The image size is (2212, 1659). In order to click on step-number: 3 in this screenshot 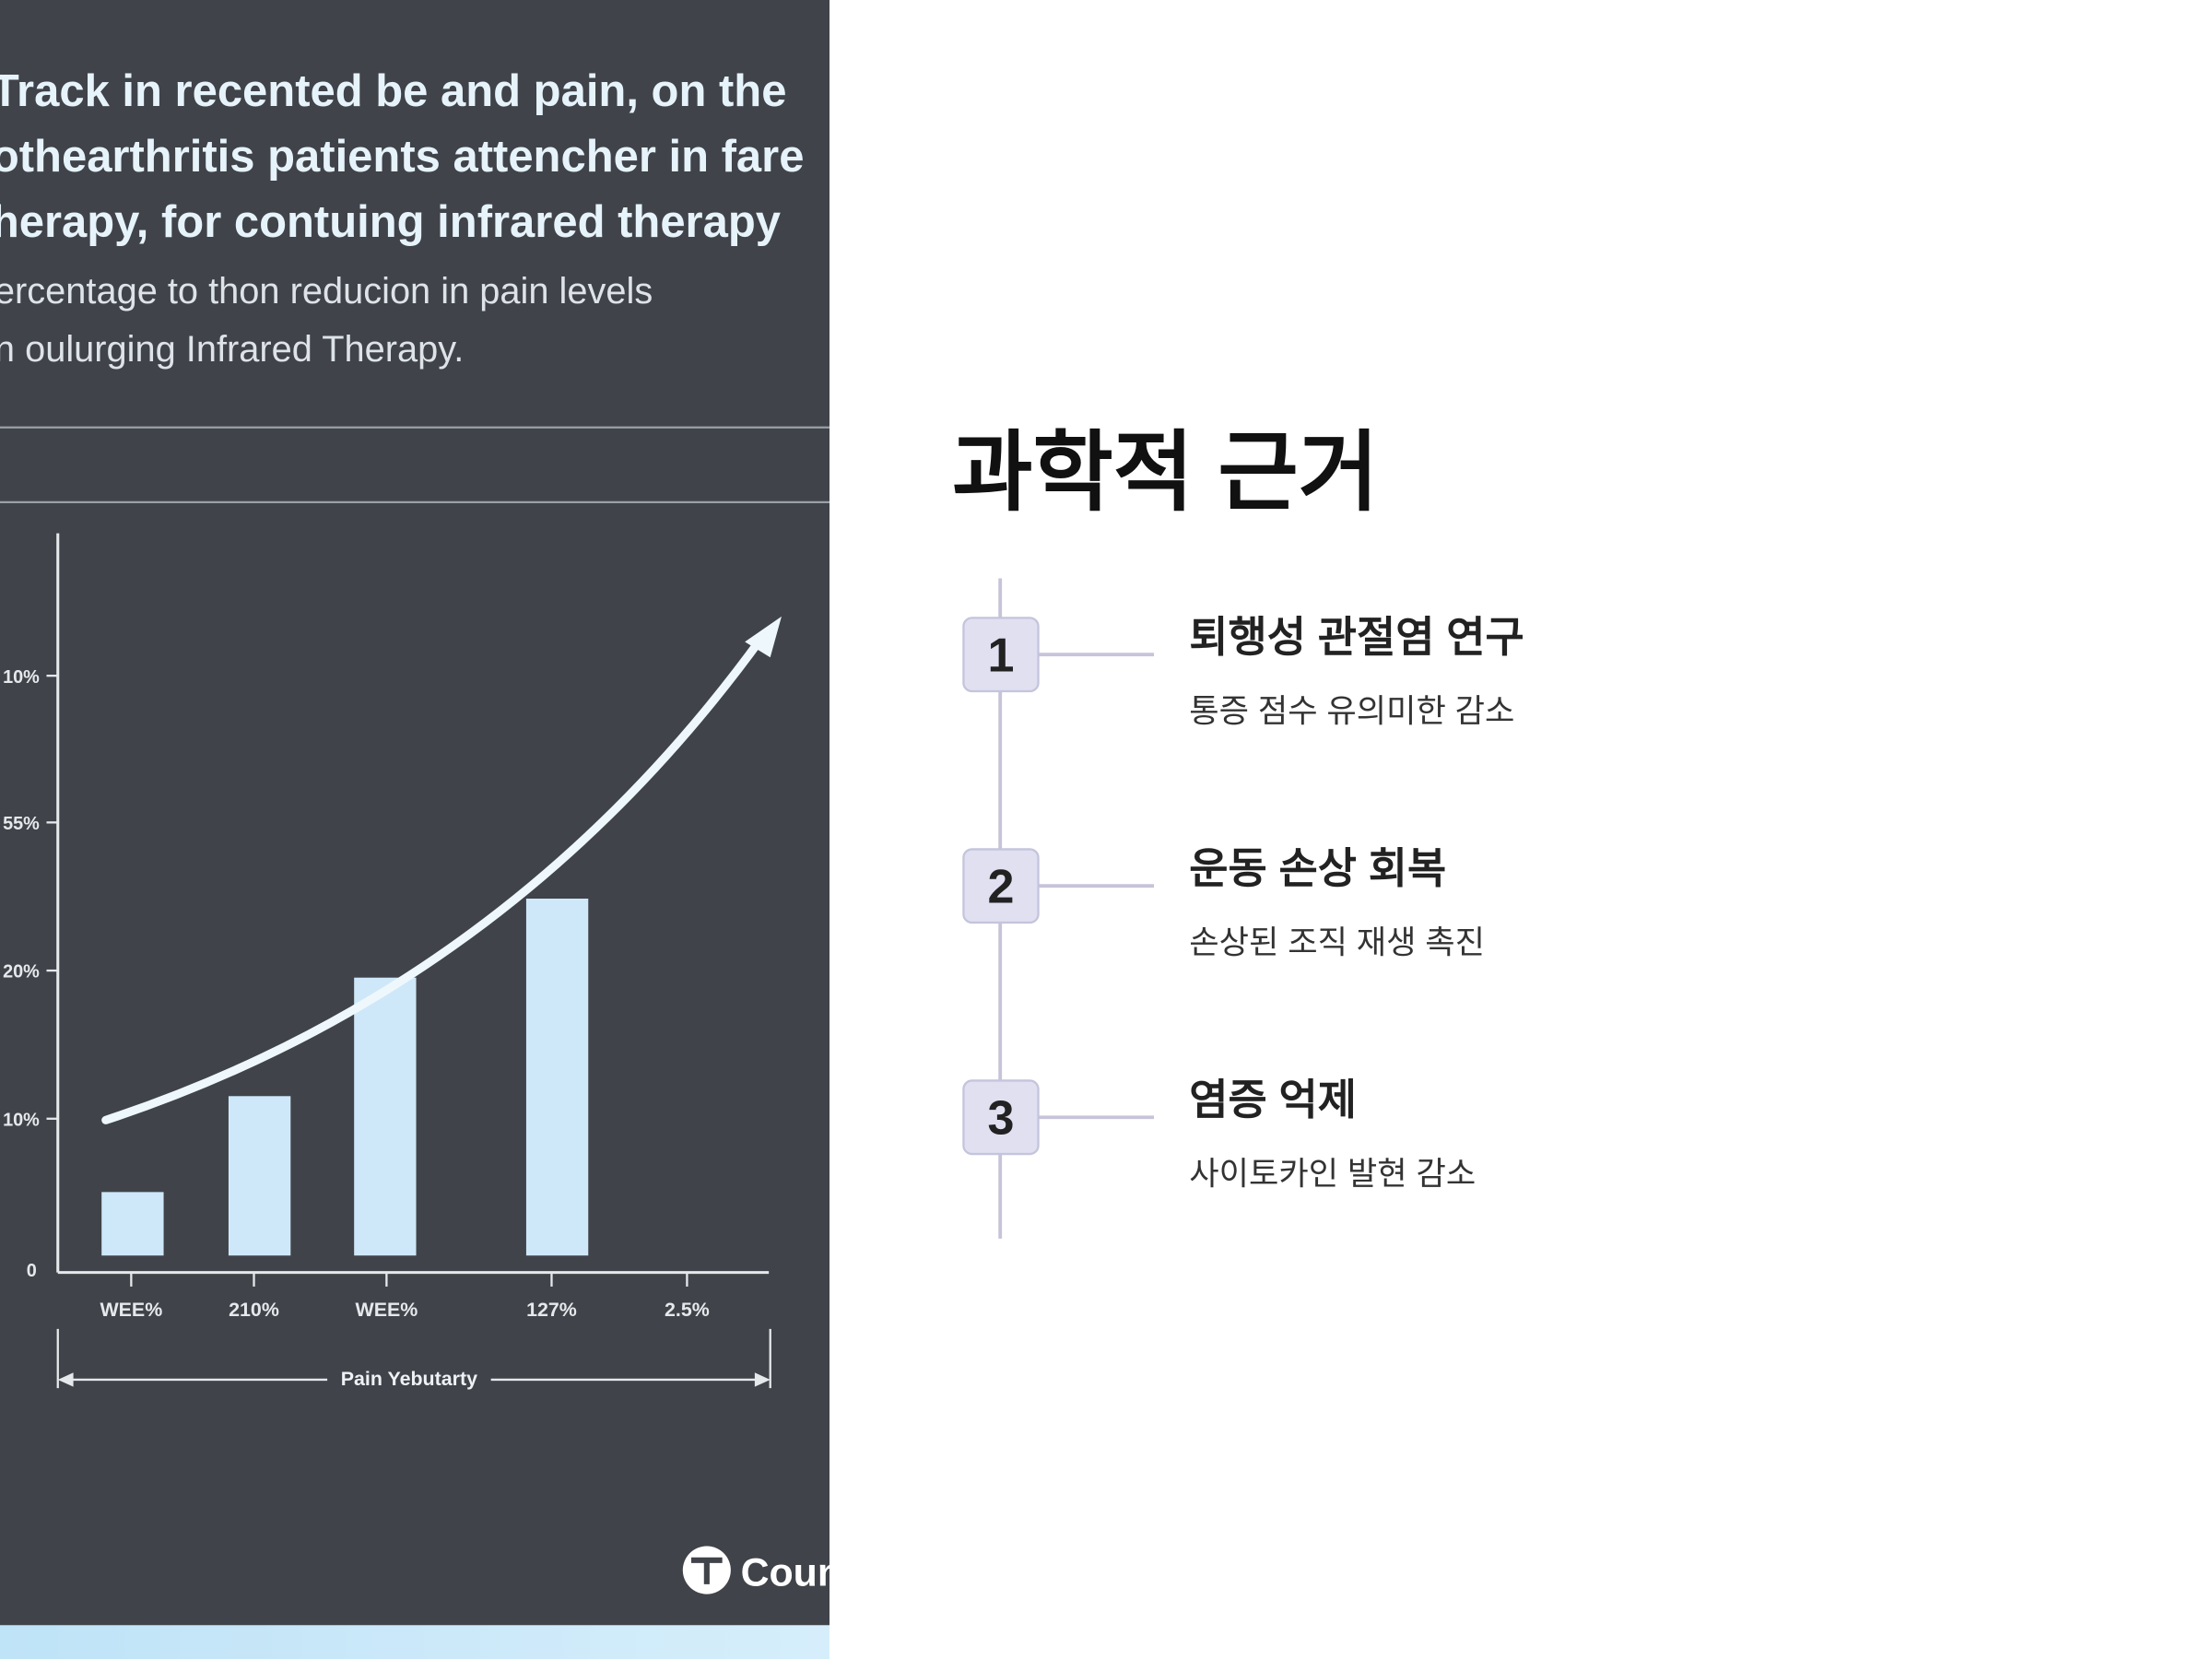, I will do `click(1001, 1119)`.